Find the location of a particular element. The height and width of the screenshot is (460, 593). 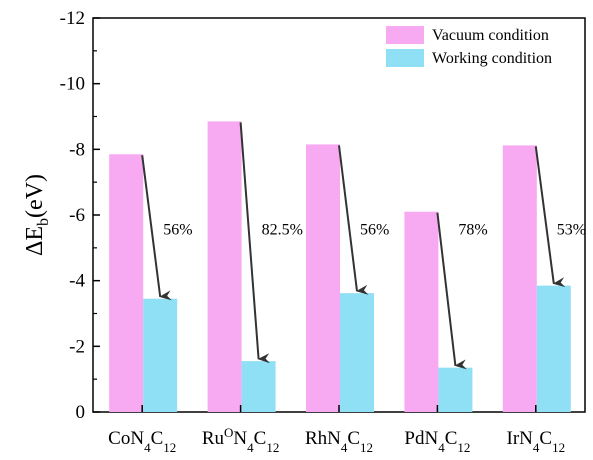

y-tick-label: -4 is located at coordinates (77, 281).